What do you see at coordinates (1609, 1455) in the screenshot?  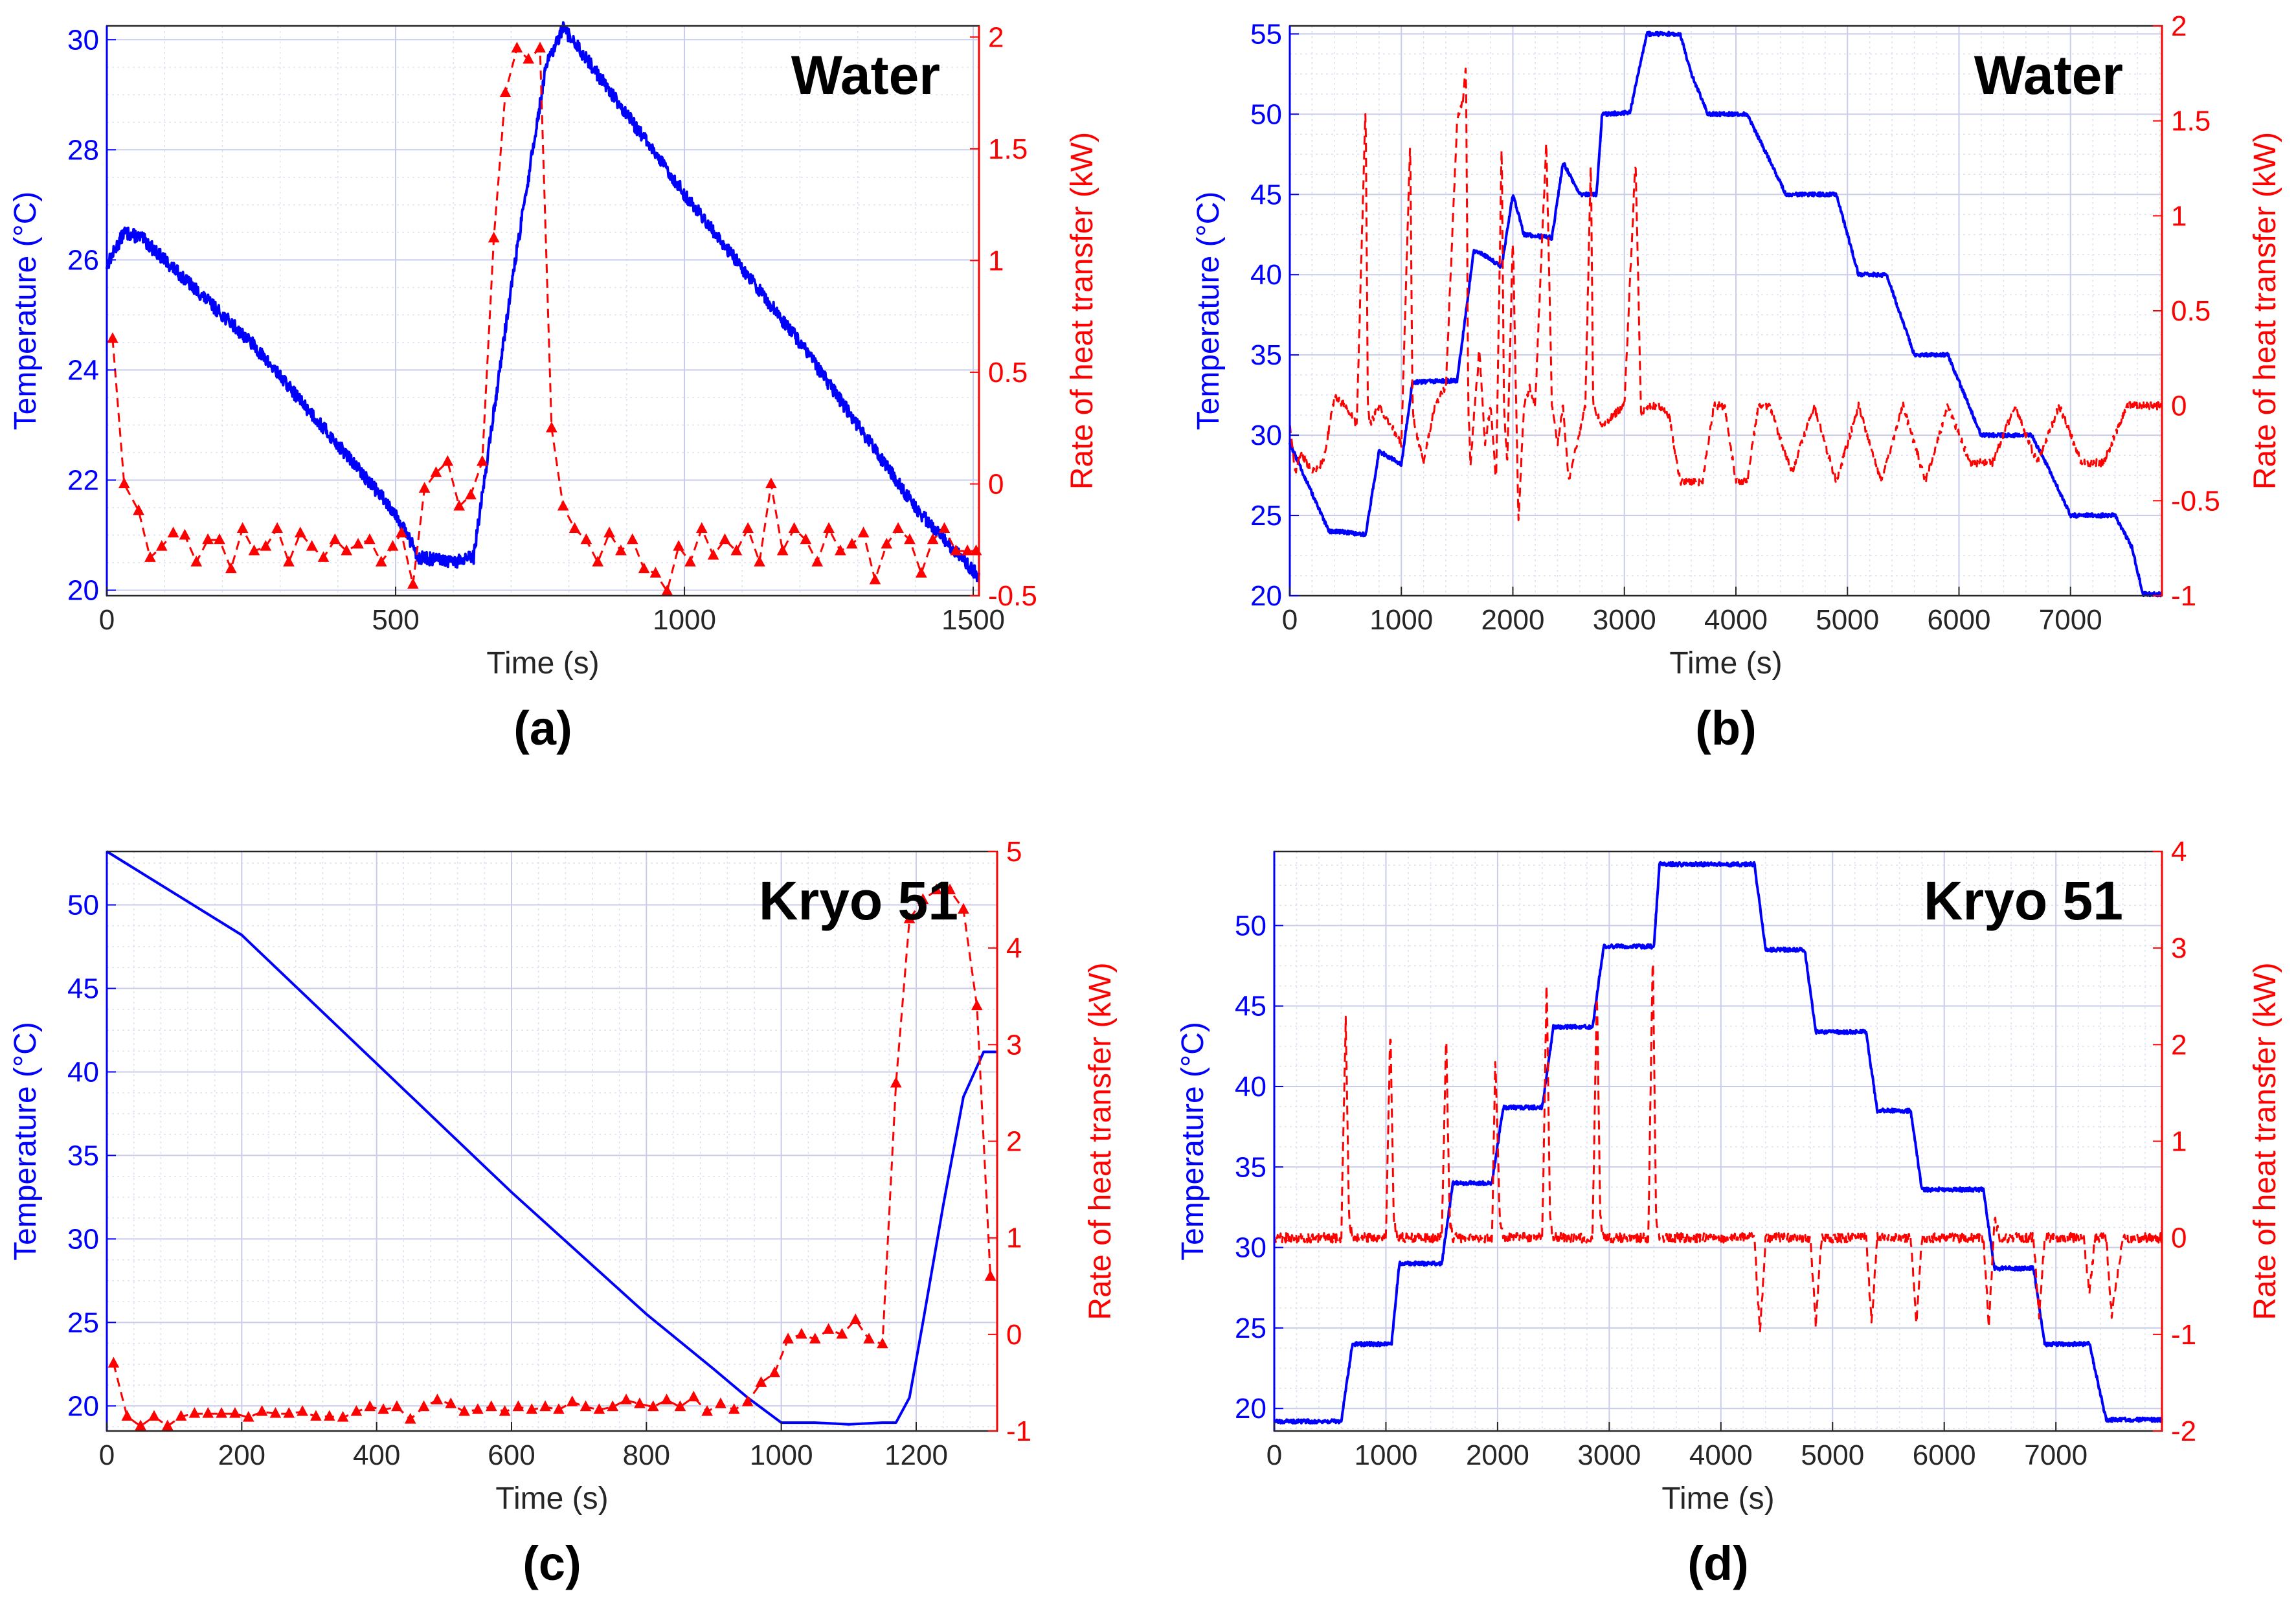 I see `x-tick-label: 3000` at bounding box center [1609, 1455].